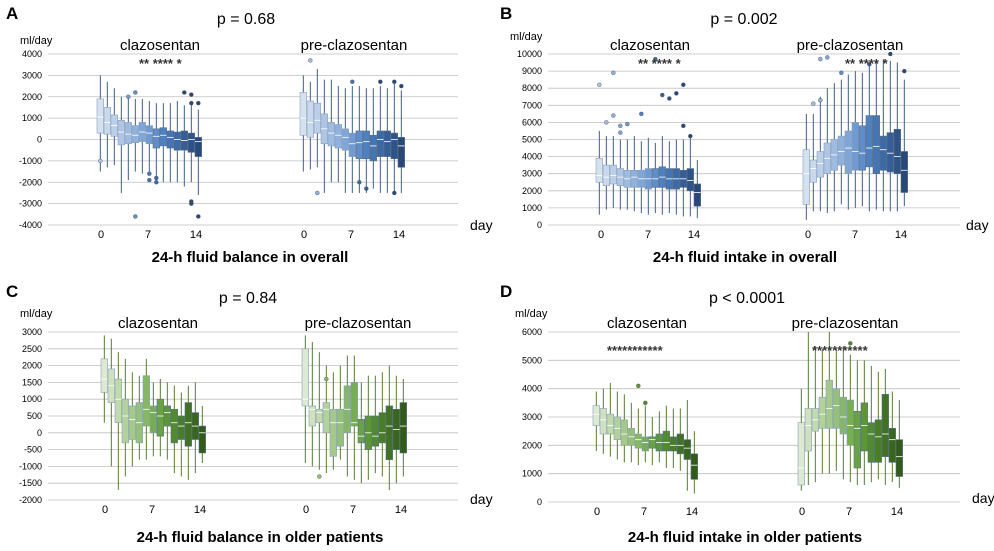 The width and height of the screenshot is (994, 551). What do you see at coordinates (506, 291) in the screenshot?
I see `panel-label: D` at bounding box center [506, 291].